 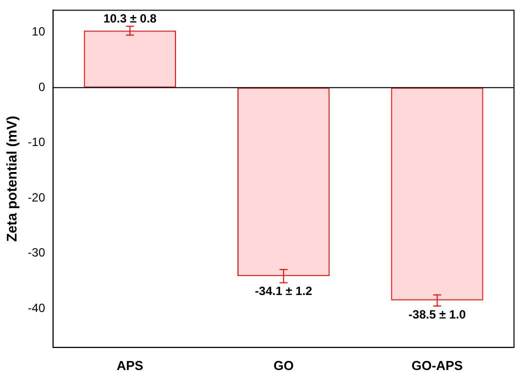 What do you see at coordinates (283, 291) in the screenshot?
I see `data-label: -34.1 ± 1.2` at bounding box center [283, 291].